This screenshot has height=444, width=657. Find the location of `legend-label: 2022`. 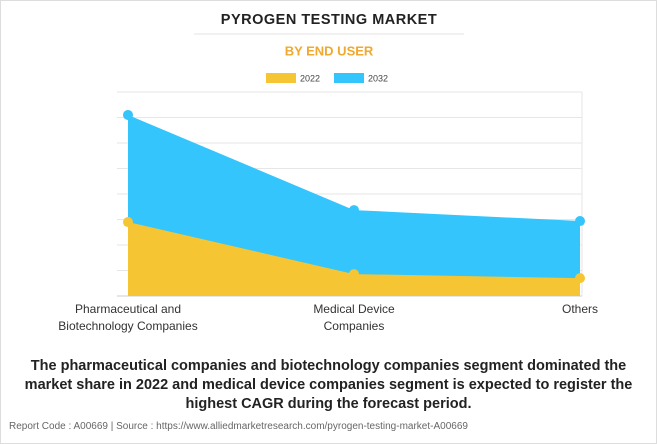

legend-label: 2022 is located at coordinates (310, 78).